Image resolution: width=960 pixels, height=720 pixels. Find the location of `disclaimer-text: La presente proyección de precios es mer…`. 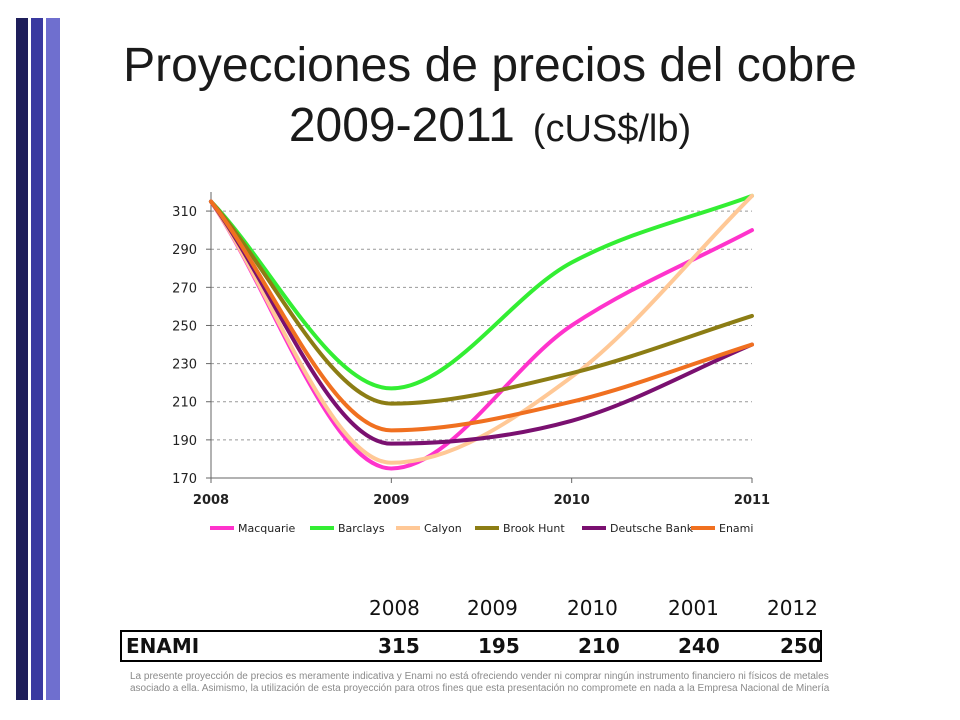

disclaimer-text: La presente proyección de precios es mer… is located at coordinates (480, 682).